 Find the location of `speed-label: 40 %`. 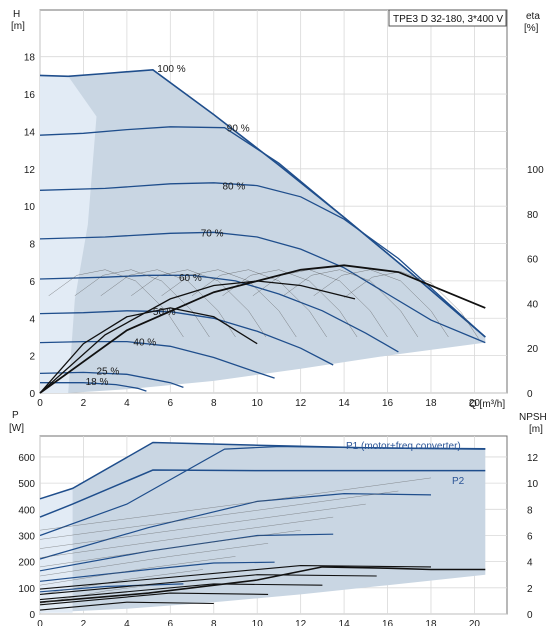

speed-label: 40 % is located at coordinates (144, 343).